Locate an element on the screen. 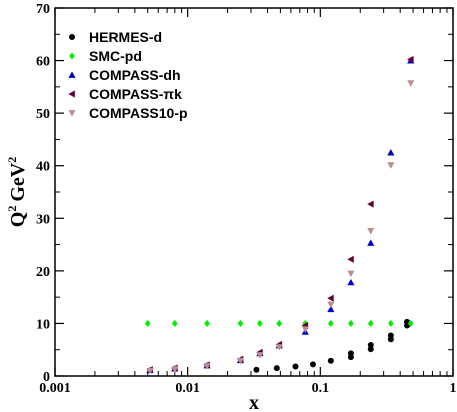  x-tick-label: 0.01 is located at coordinates (187, 388).